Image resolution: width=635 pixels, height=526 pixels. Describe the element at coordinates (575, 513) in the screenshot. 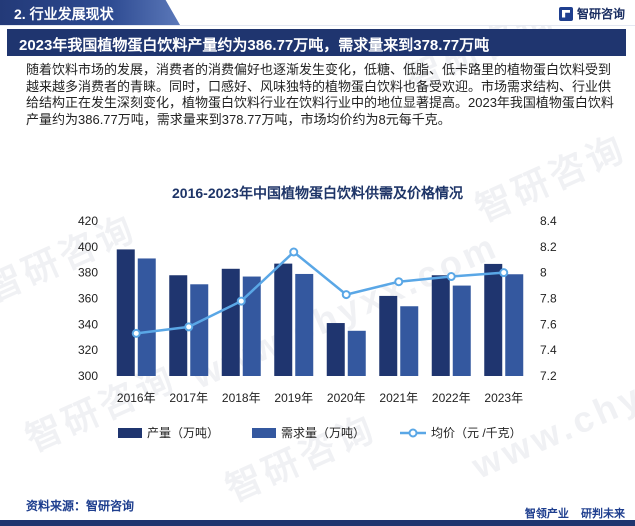

I see `footer-brand: 智领产业 研判未来` at that location.